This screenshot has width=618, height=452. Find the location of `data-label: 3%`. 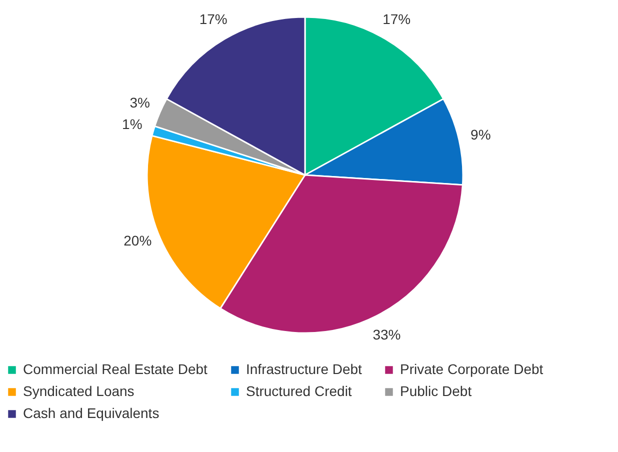

data-label: 3% is located at coordinates (140, 102).